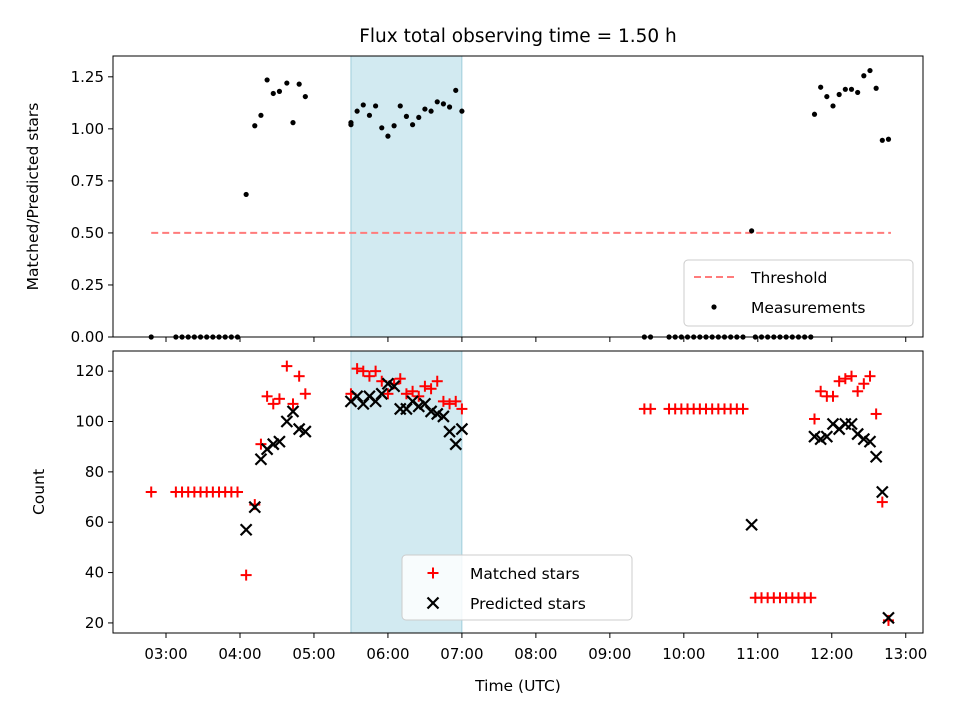  I want to click on bottom-x-tick-label: 06:00, so click(387, 654).